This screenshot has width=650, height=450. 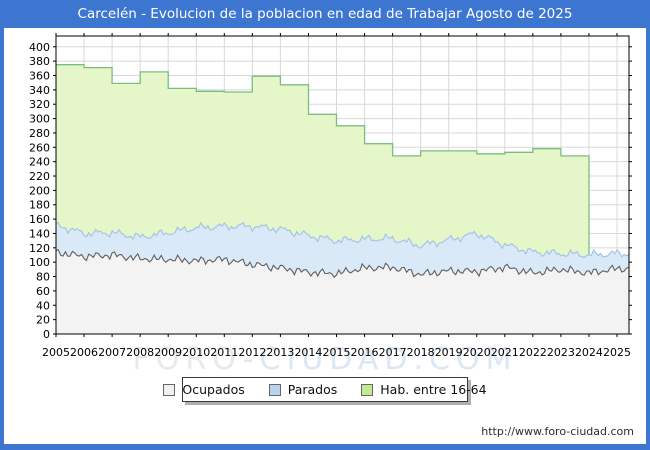 What do you see at coordinates (312, 389) in the screenshot?
I see `legend-label: Parados` at bounding box center [312, 389].